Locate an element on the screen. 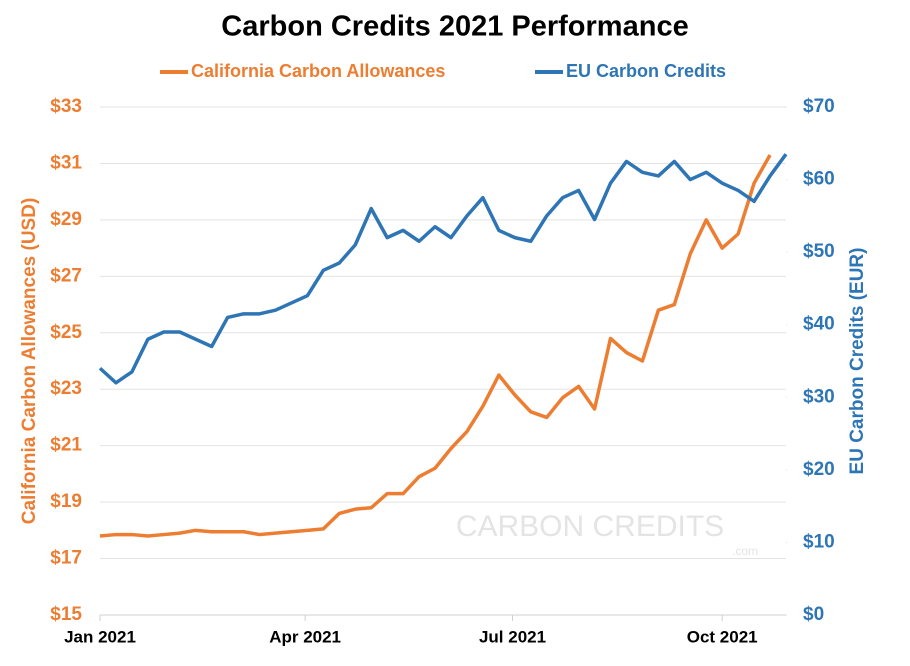 This screenshot has width=910, height=666. y2-tick-label: $40 is located at coordinates (819, 324).